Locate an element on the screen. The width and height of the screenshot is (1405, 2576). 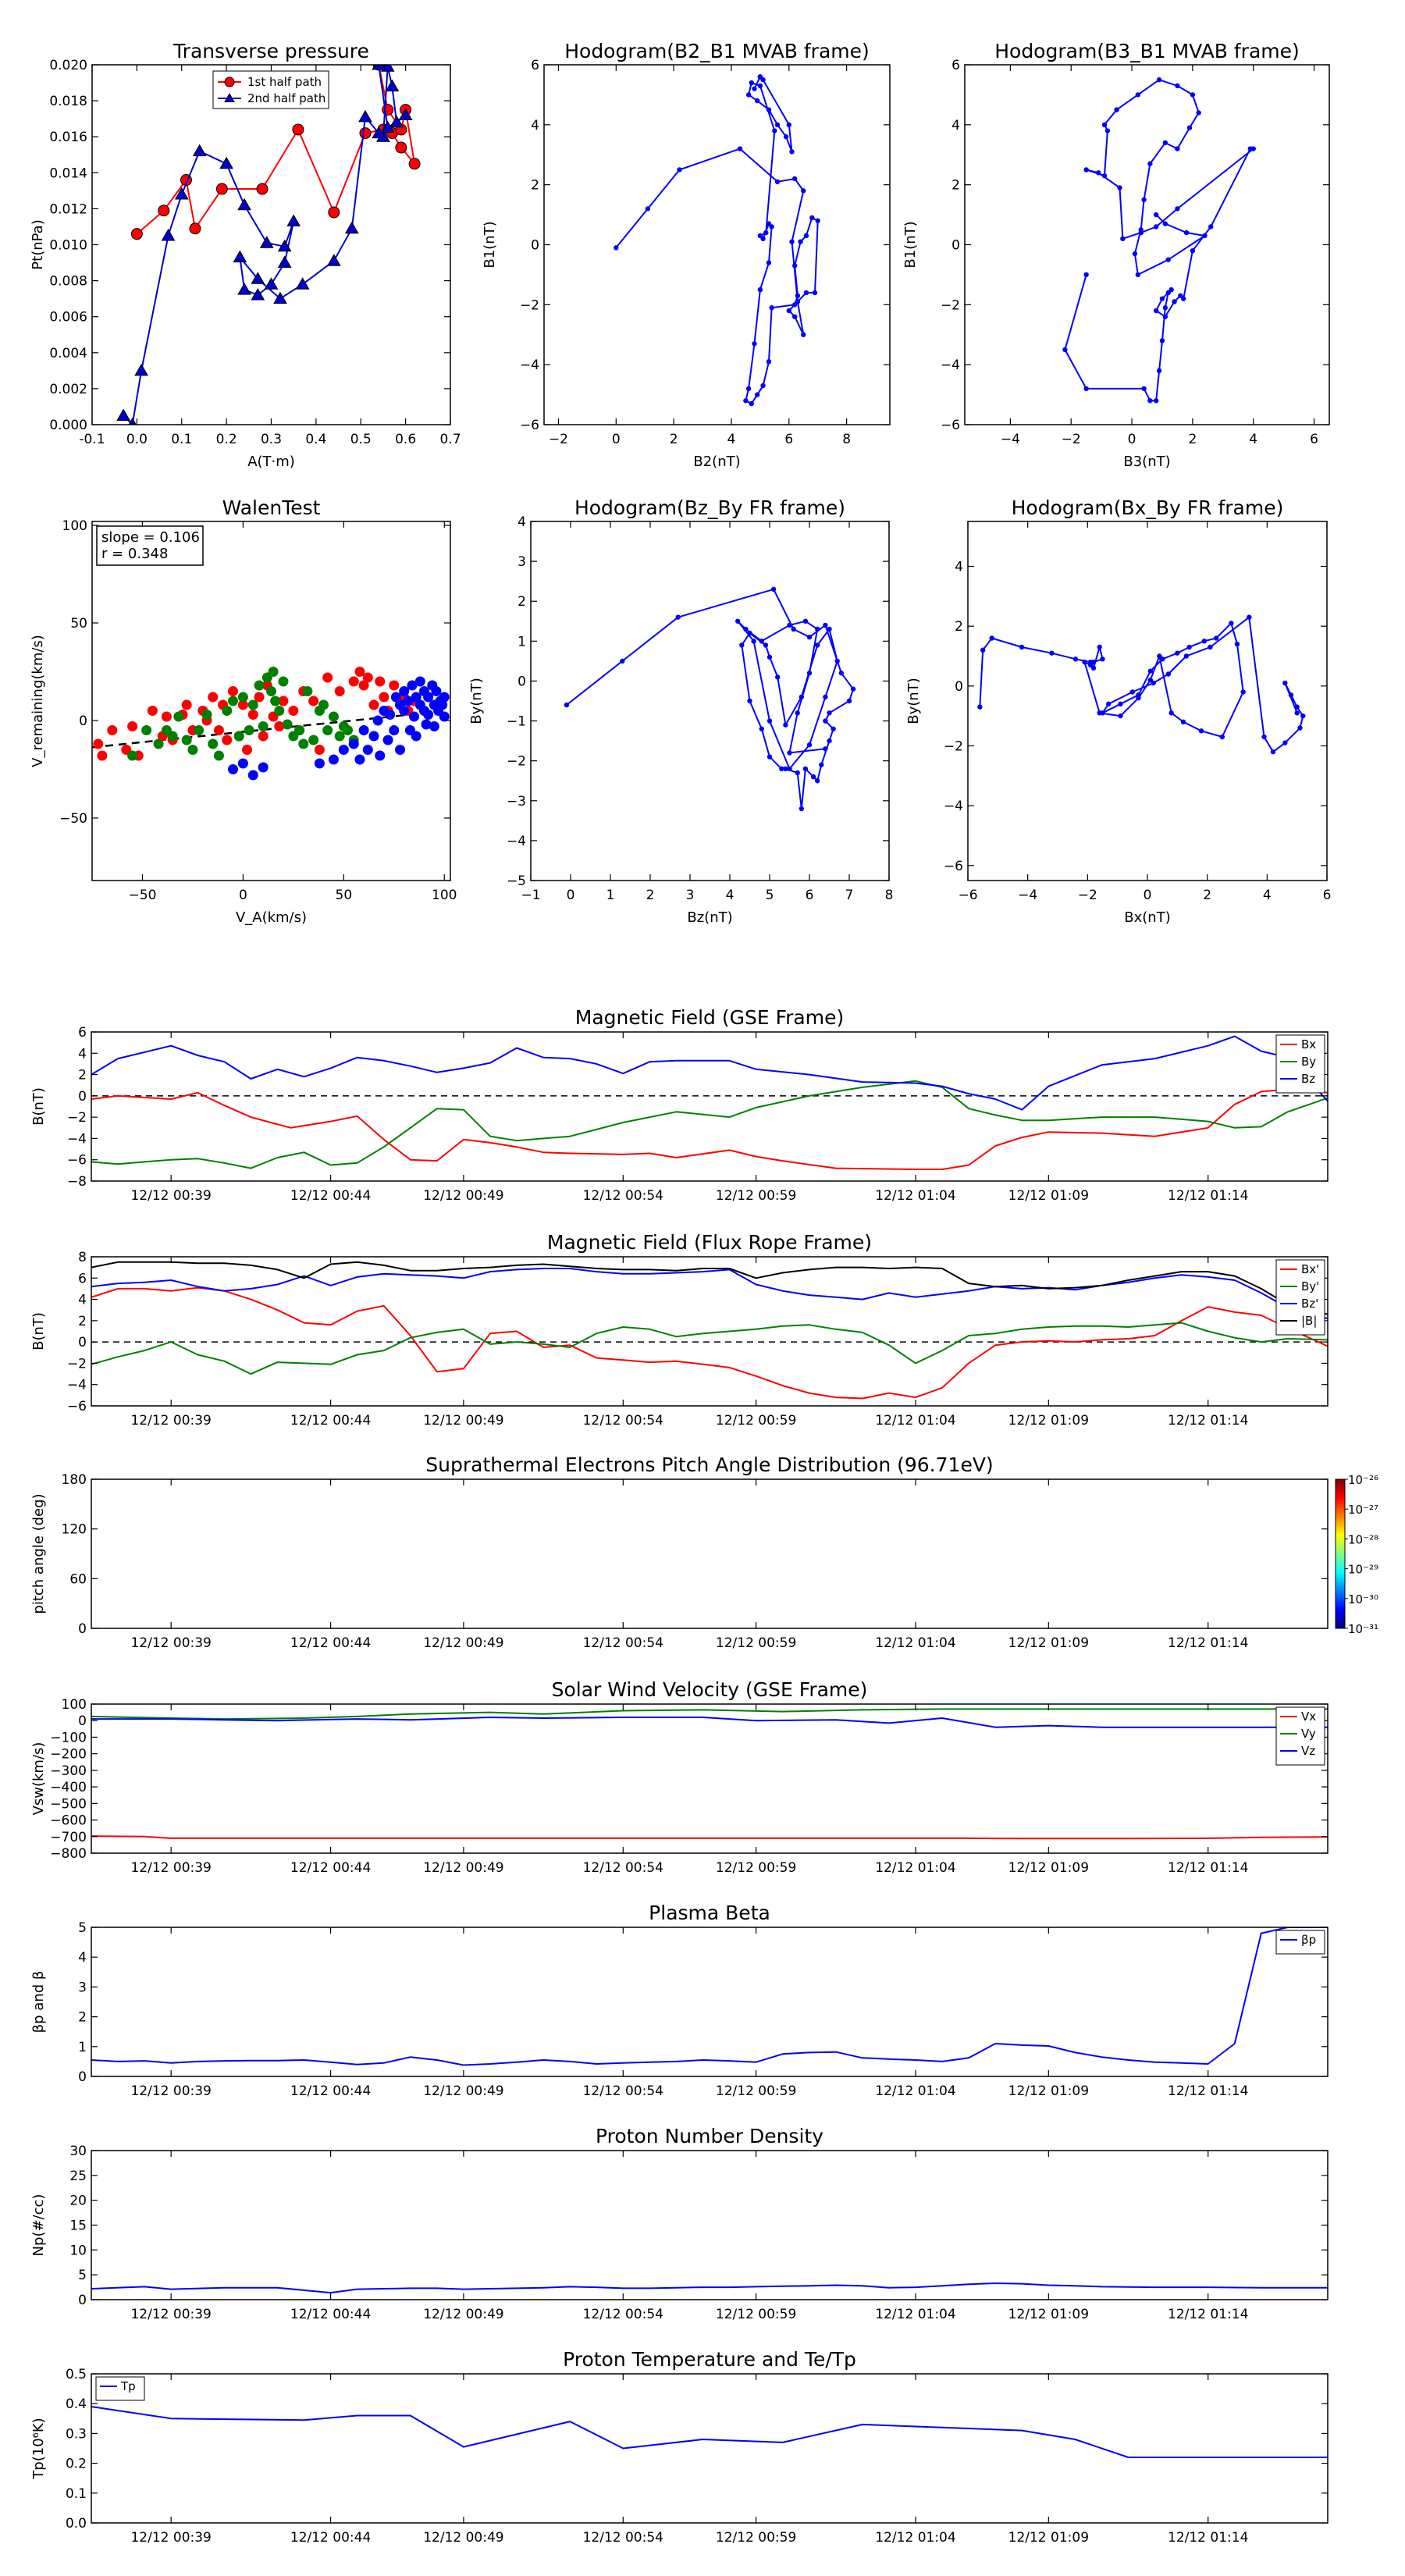
x-tick-label: 12/12 00:39 is located at coordinates (170, 1868).